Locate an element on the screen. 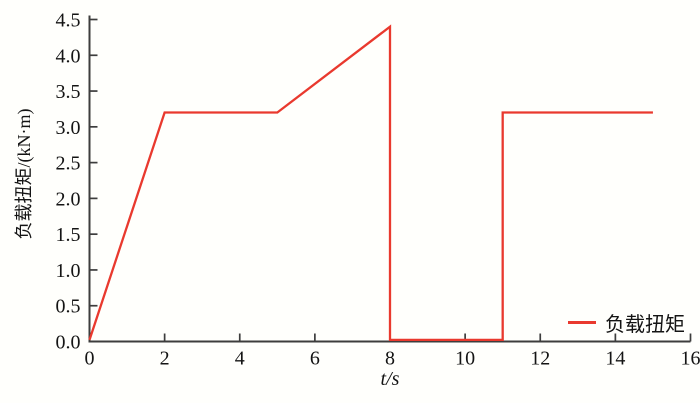 The width and height of the screenshot is (700, 403). x-tick-label: 14 is located at coordinates (615, 359).